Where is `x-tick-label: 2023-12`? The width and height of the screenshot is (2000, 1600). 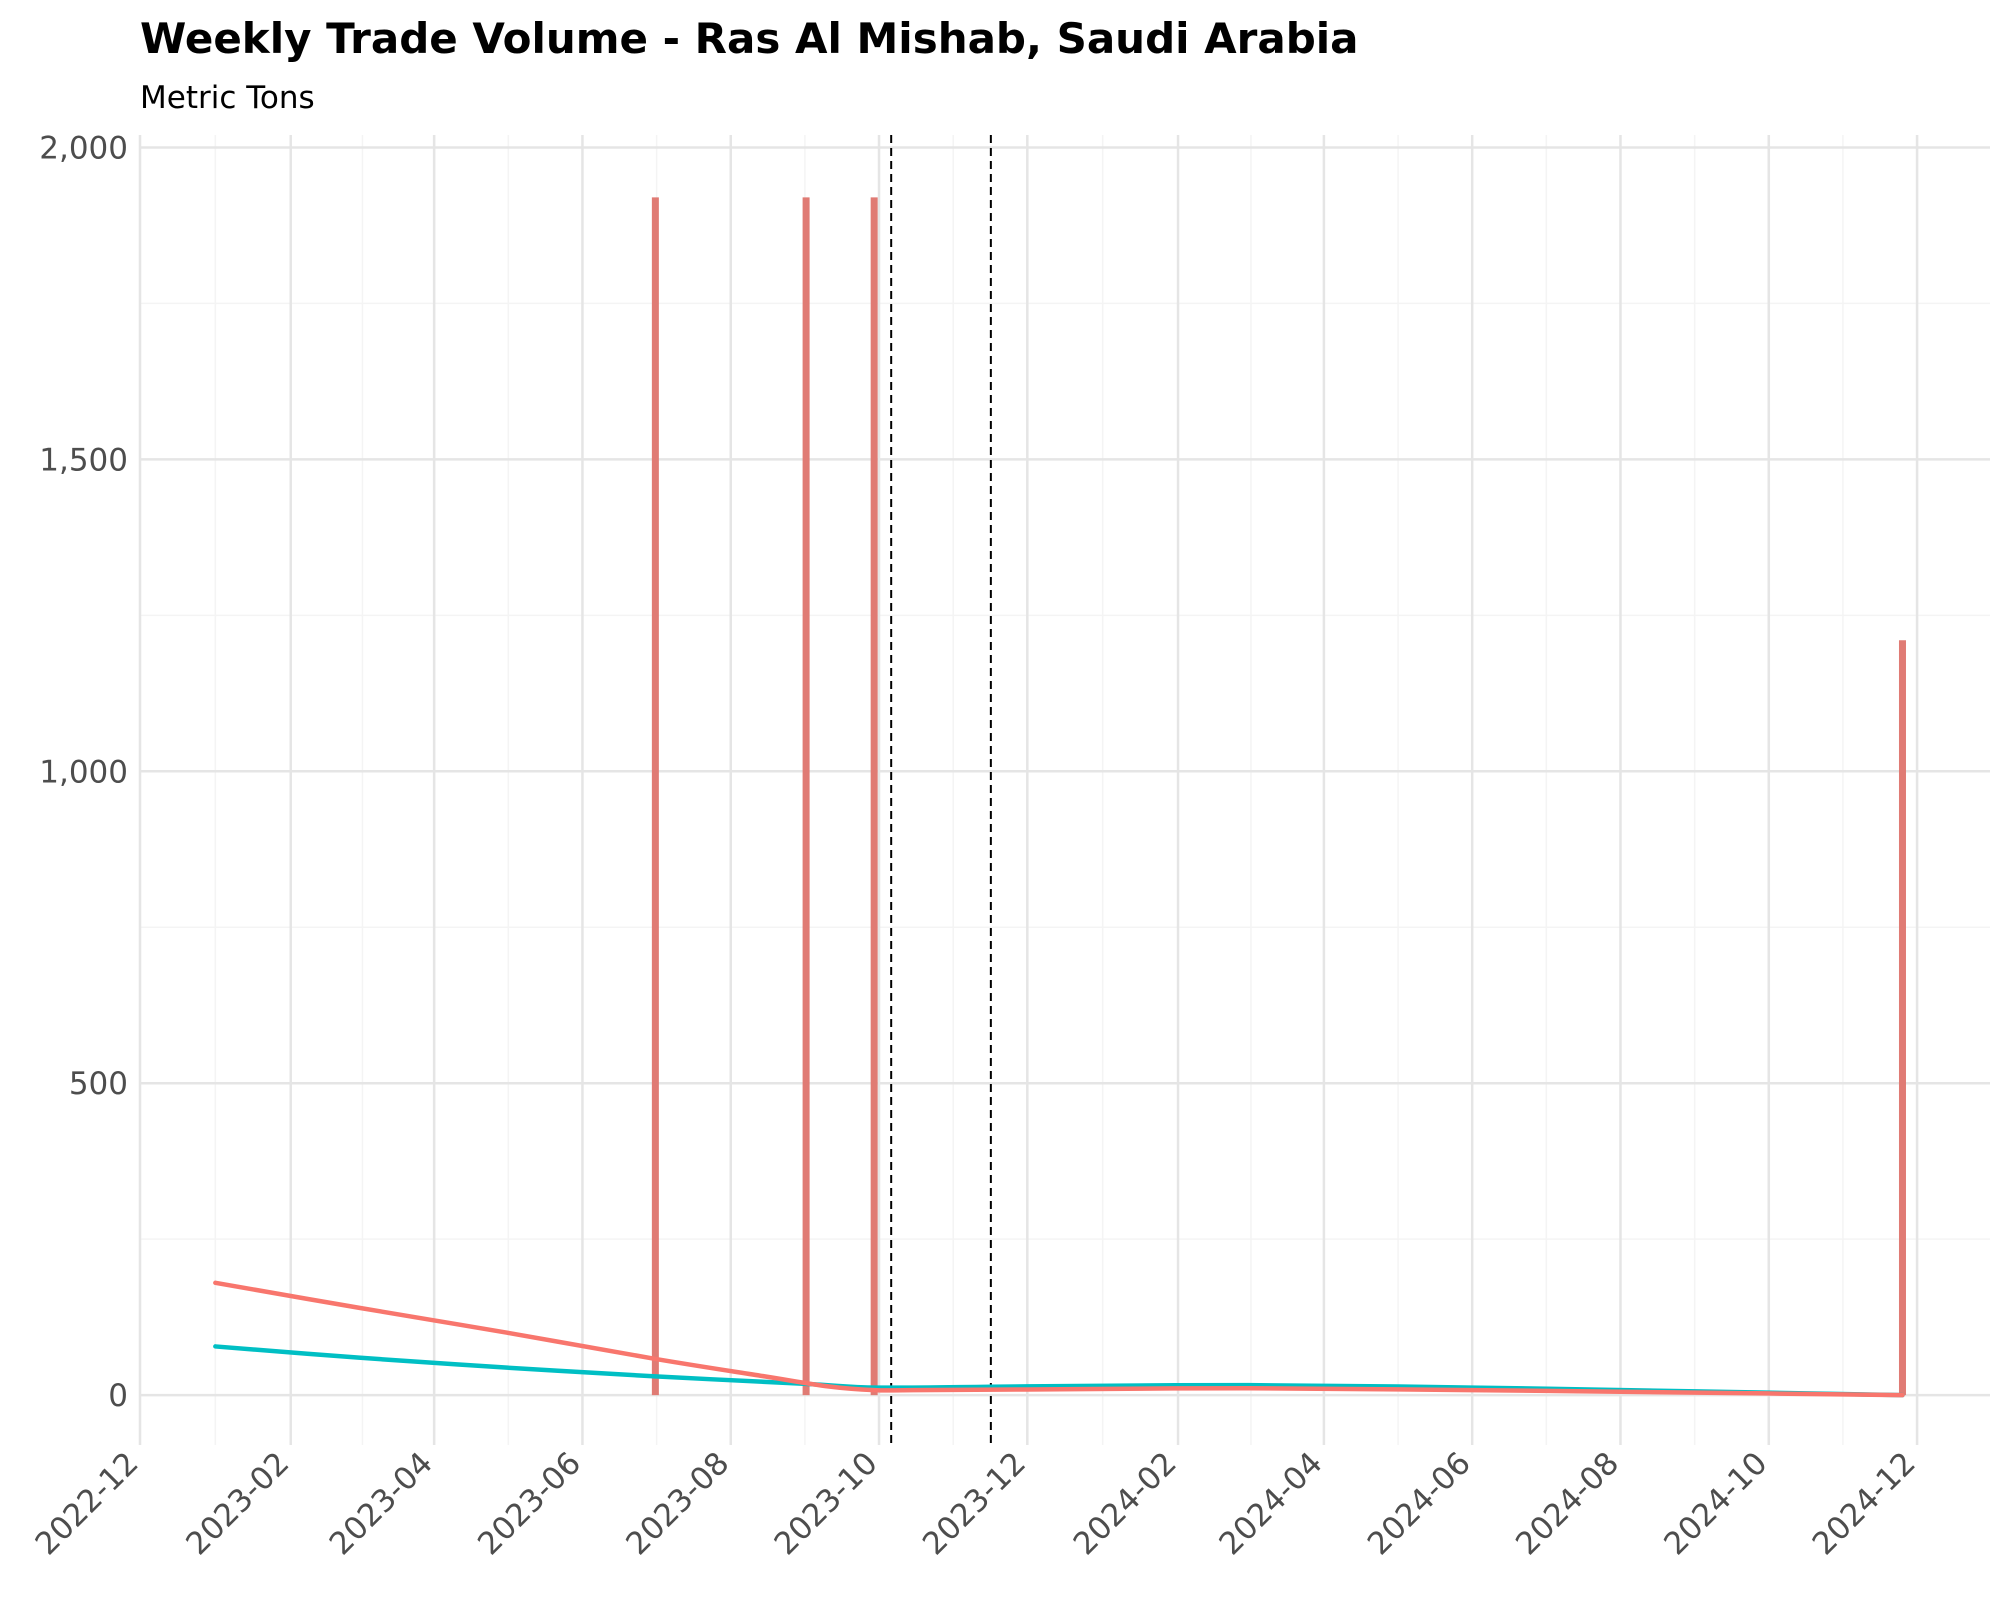 x-tick-label: 2023-12 is located at coordinates (974, 1503).